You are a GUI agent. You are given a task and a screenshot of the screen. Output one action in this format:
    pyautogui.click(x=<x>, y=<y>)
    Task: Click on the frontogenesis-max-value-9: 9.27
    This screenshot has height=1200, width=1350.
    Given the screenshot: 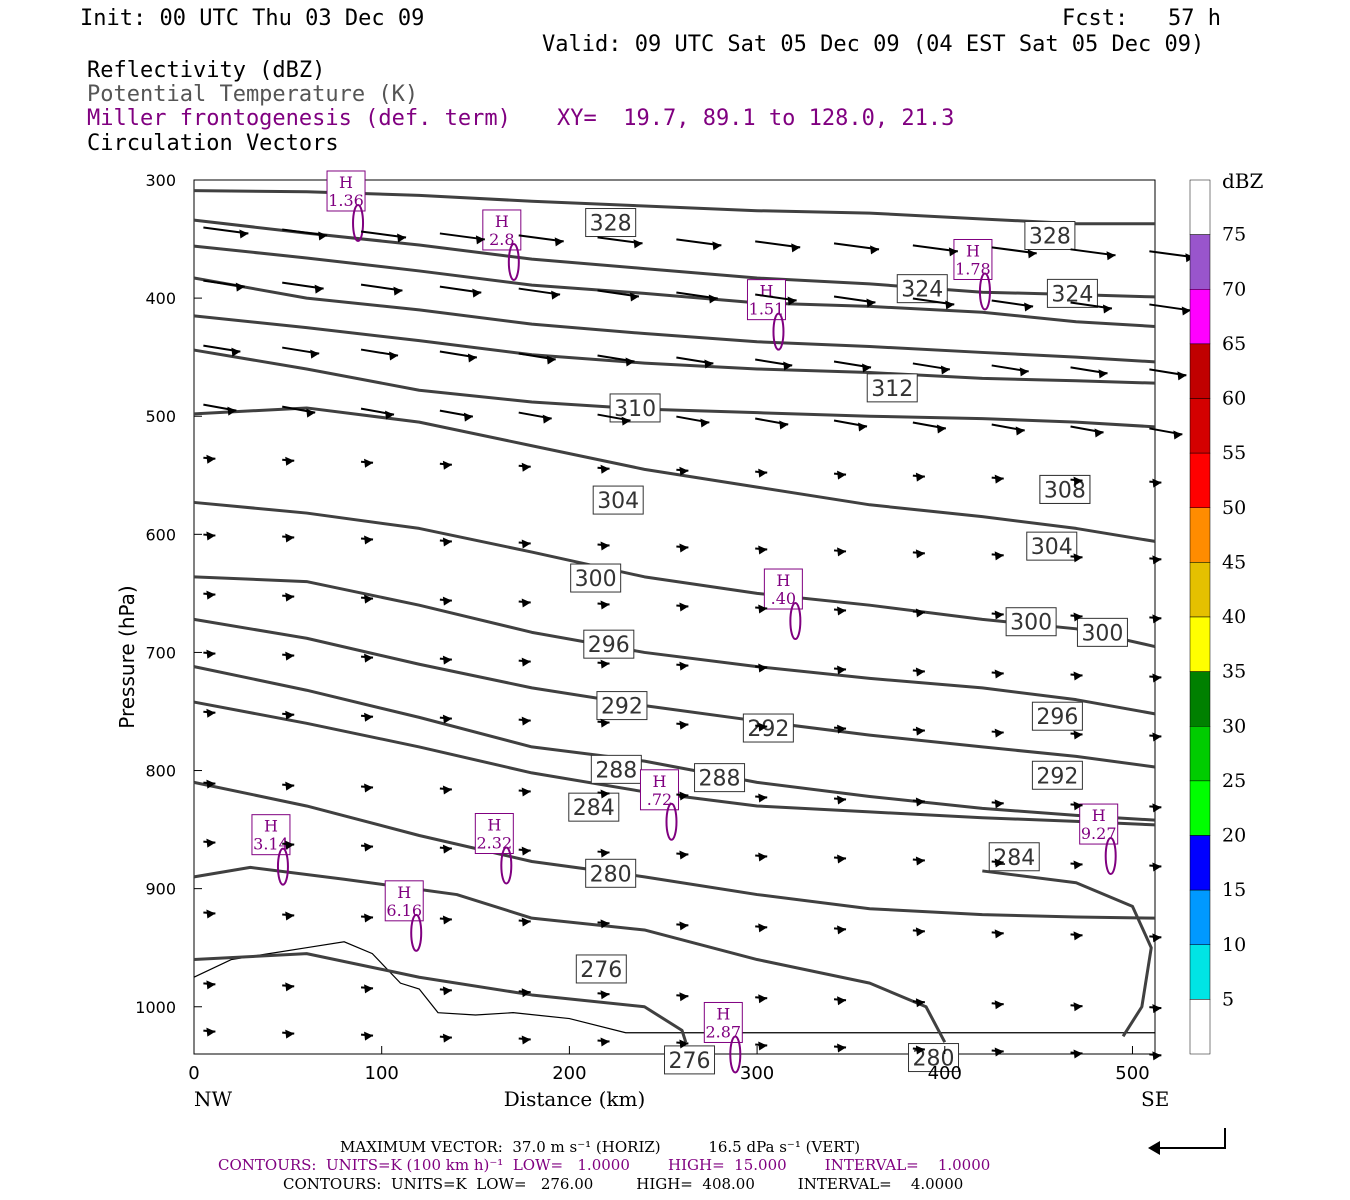 What is the action you would take?
    pyautogui.click(x=1099, y=833)
    